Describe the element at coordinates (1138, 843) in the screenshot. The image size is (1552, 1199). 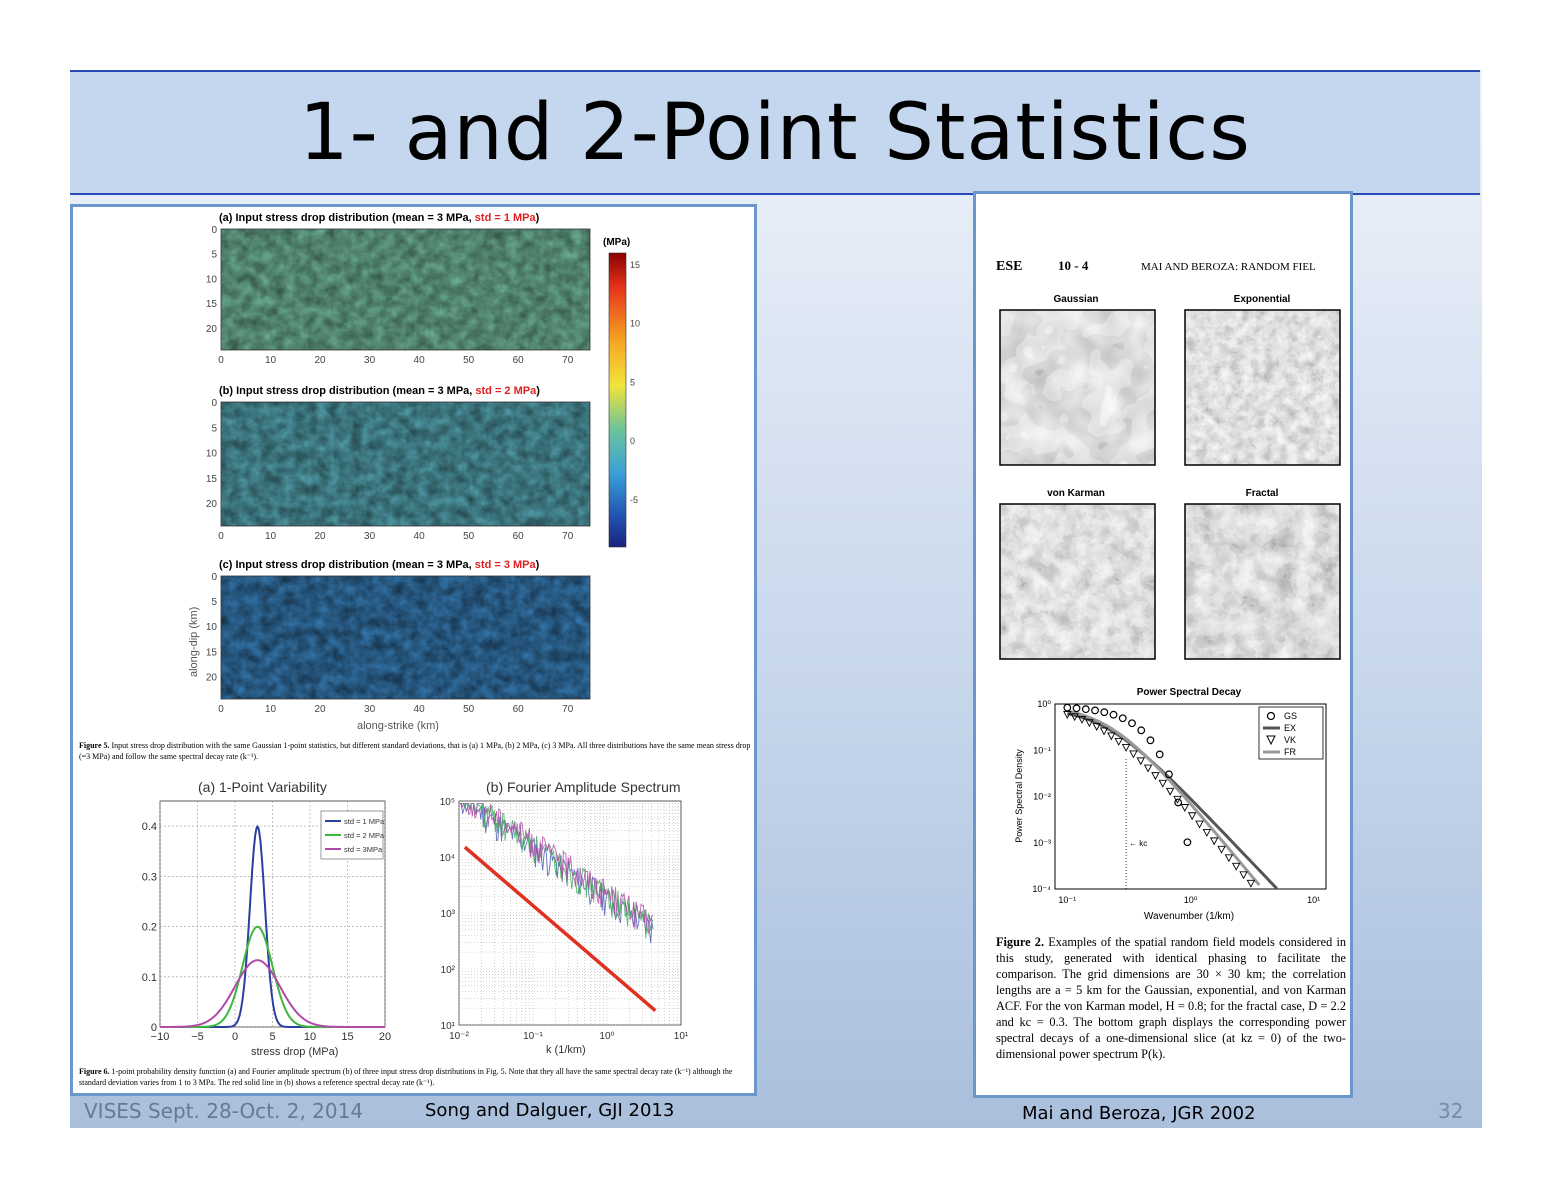
I see `chart-c-kc-label: ← kc` at that location.